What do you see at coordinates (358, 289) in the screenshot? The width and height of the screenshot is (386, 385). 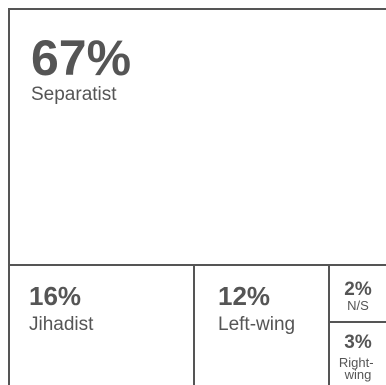 I see `ns-percent: 2%` at bounding box center [358, 289].